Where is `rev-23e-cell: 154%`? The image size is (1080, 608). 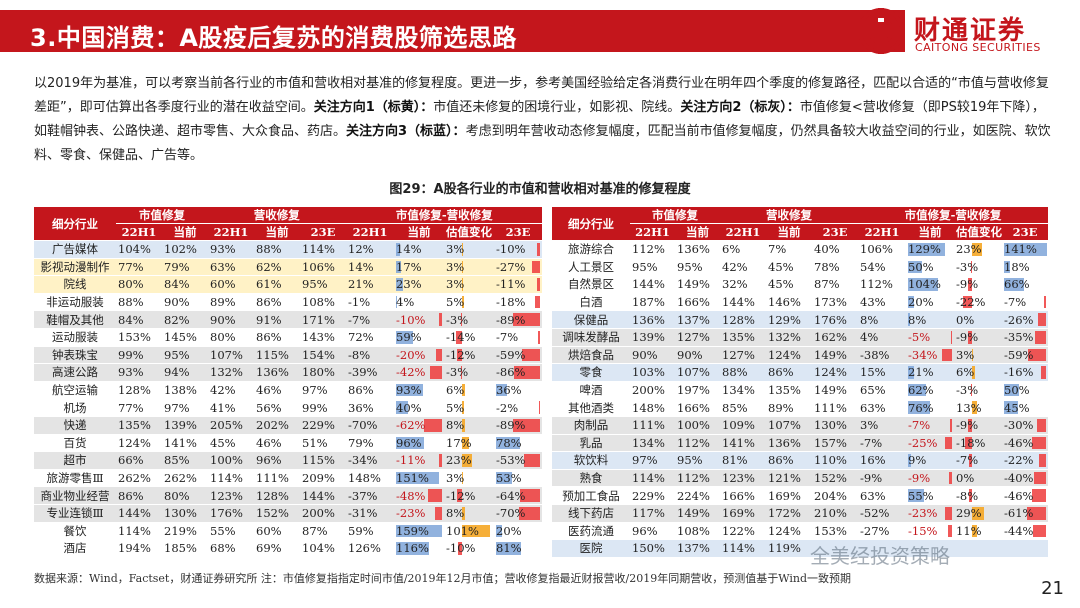
rev-23e-cell: 154% is located at coordinates (323, 355).